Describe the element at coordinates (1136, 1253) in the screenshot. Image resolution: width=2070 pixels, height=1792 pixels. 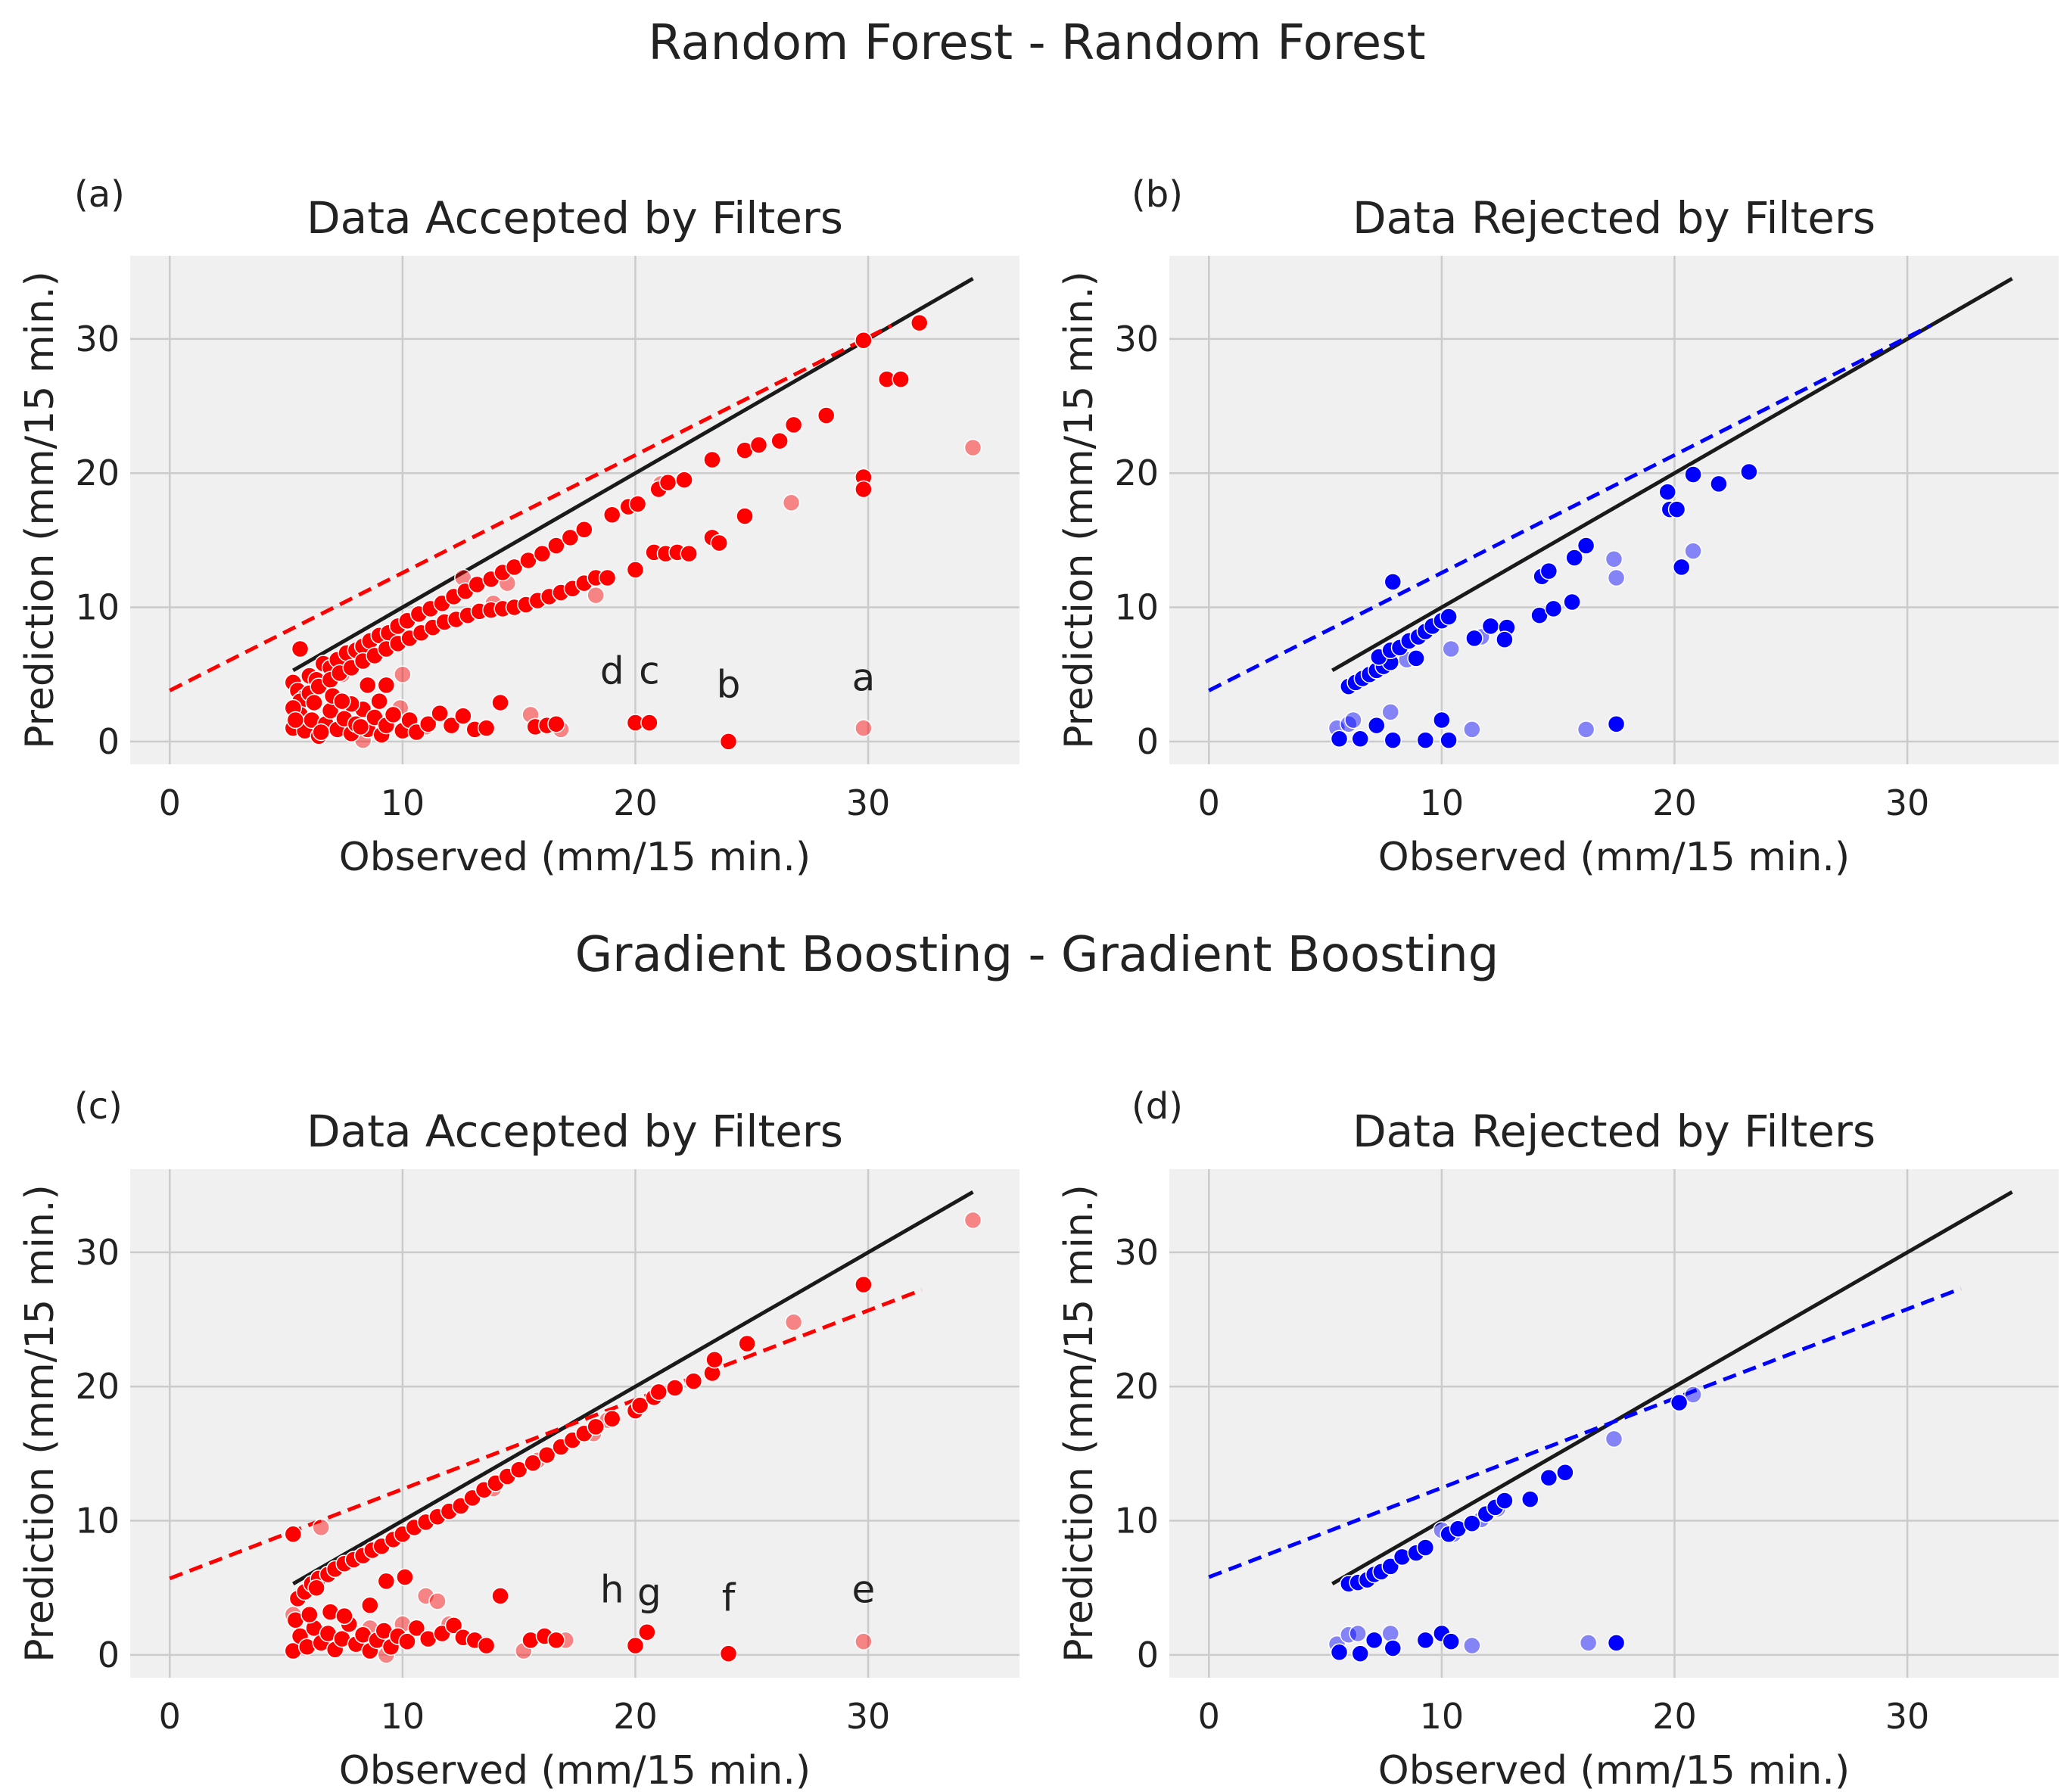
I see `y-tick-label: 30` at that location.